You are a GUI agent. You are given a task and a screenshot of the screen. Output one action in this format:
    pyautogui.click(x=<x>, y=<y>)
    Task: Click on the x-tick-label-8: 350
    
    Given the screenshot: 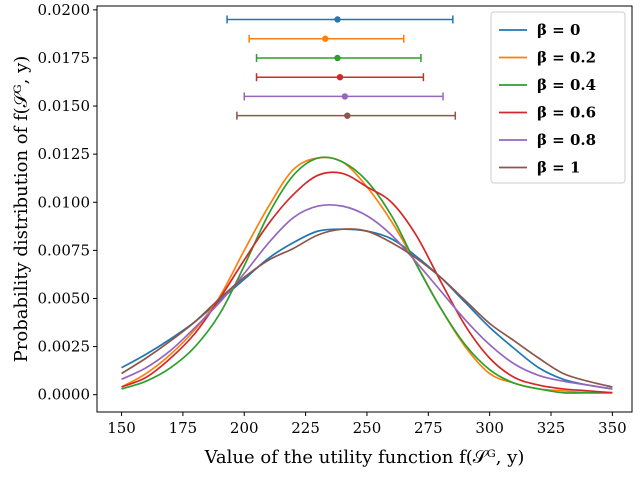 What is the action you would take?
    pyautogui.click(x=612, y=428)
    